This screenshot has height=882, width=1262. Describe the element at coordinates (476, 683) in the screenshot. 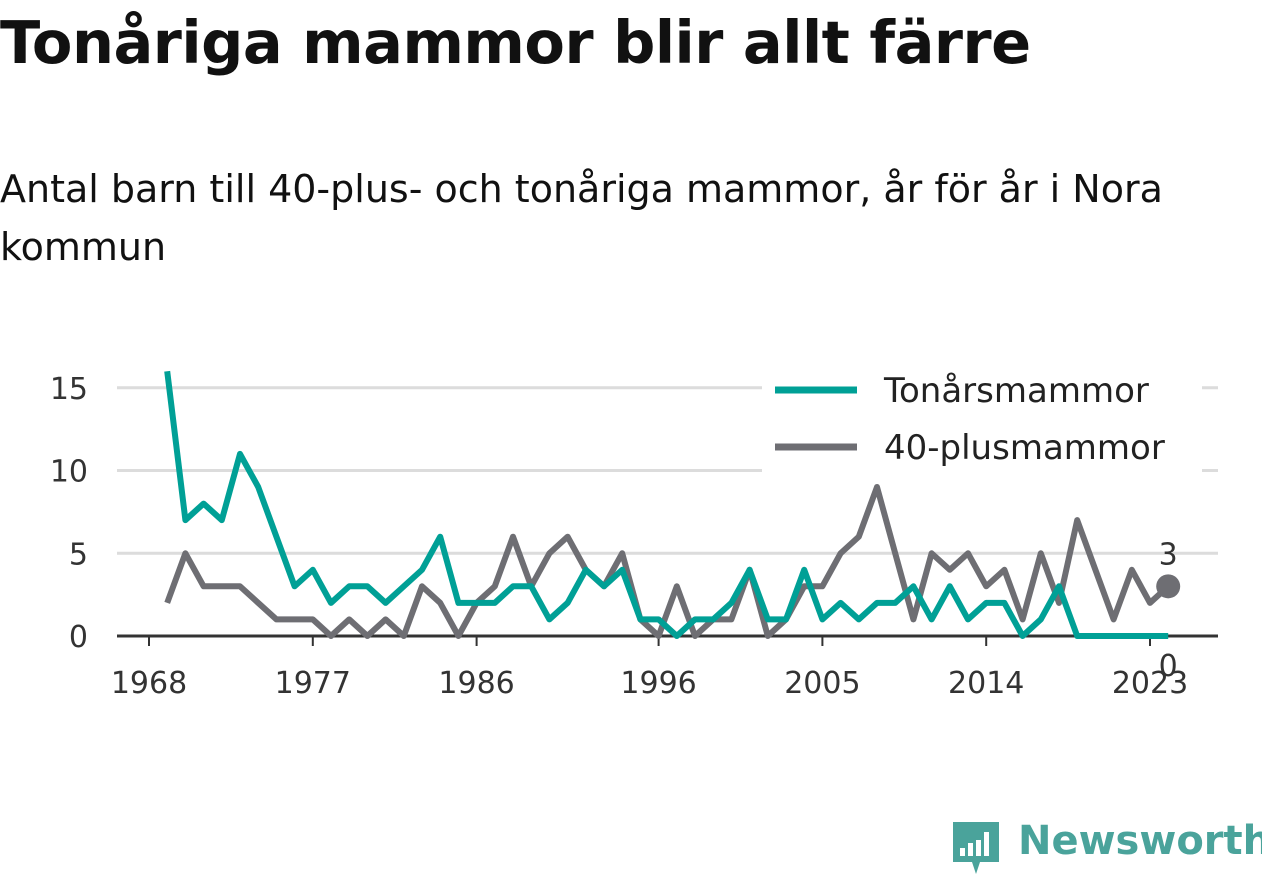

I see `x-tick-label: 1986` at that location.